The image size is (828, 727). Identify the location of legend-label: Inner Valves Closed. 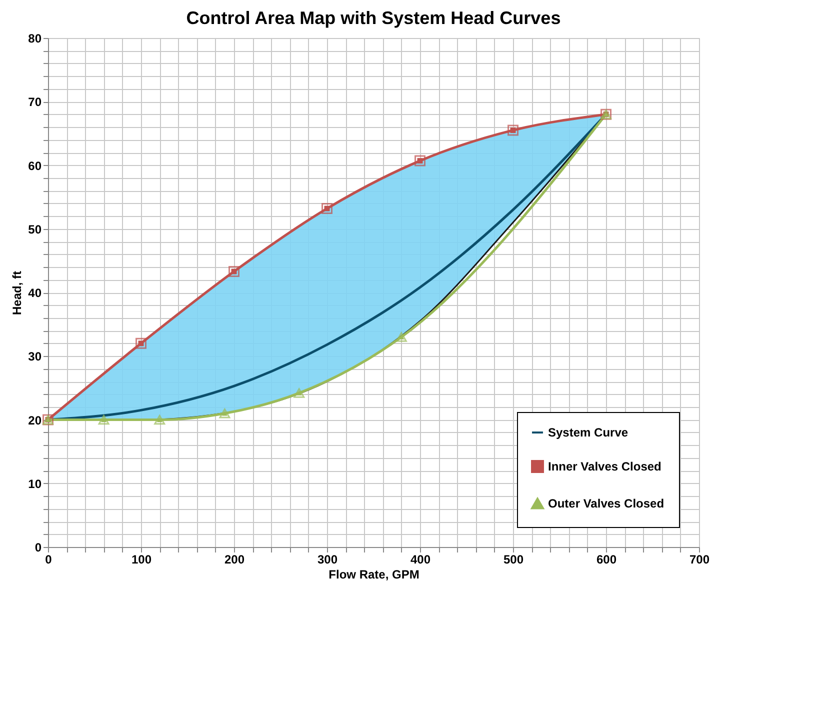
(605, 467).